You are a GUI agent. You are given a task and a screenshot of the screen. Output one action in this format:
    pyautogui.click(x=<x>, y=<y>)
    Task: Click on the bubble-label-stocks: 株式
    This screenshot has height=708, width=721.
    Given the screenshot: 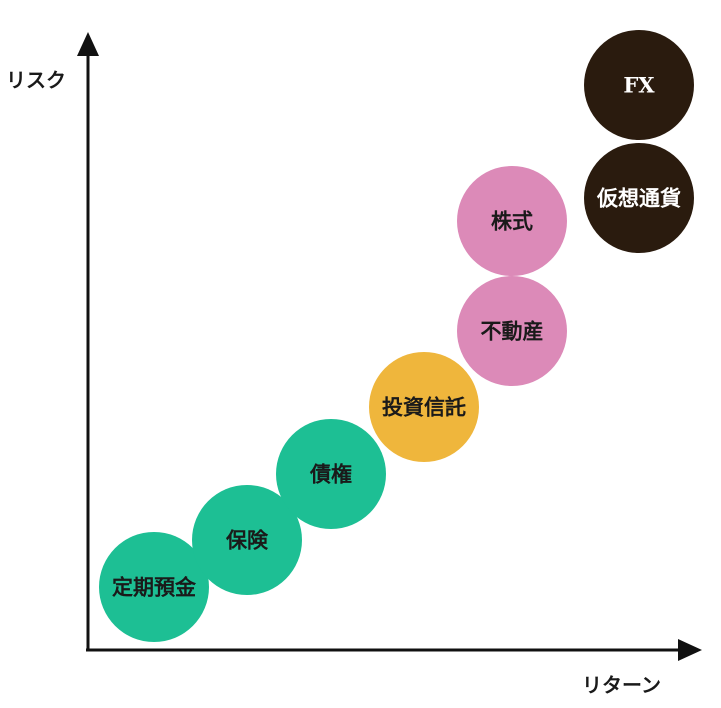 What is the action you would take?
    pyautogui.click(x=512, y=221)
    